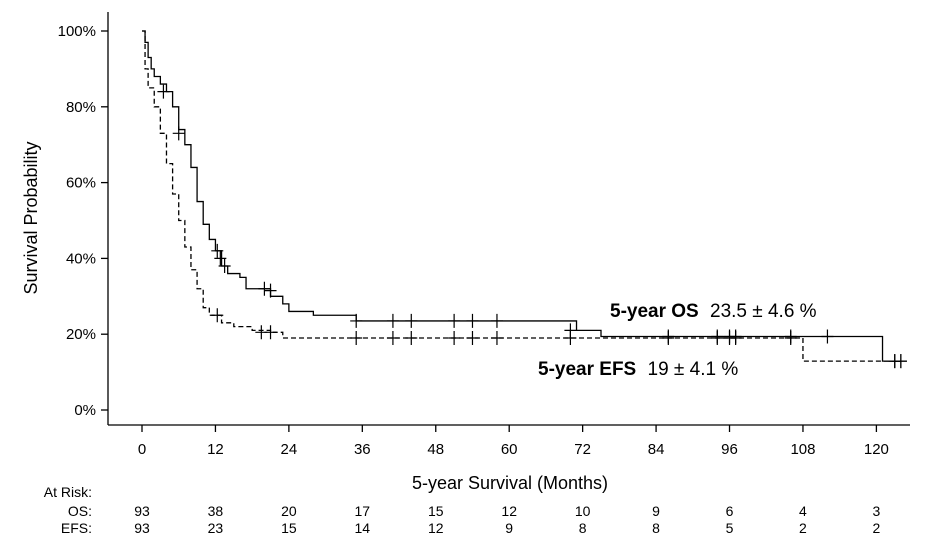 Image resolution: width=926 pixels, height=539 pixels. Describe the element at coordinates (216, 511) in the screenshot. I see `at-risk-count: 38` at that location.